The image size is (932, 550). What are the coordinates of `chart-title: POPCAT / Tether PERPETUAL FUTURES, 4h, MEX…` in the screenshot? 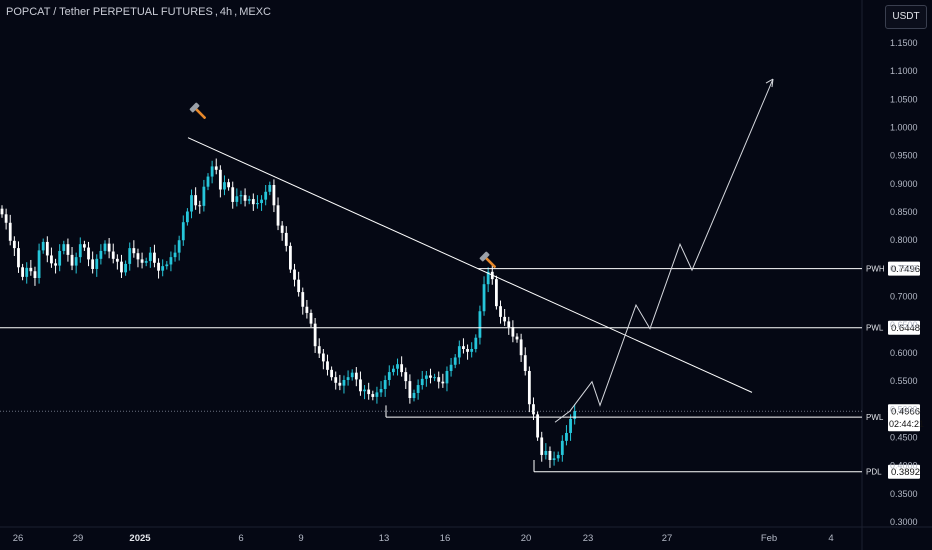 It's located at (138, 12).